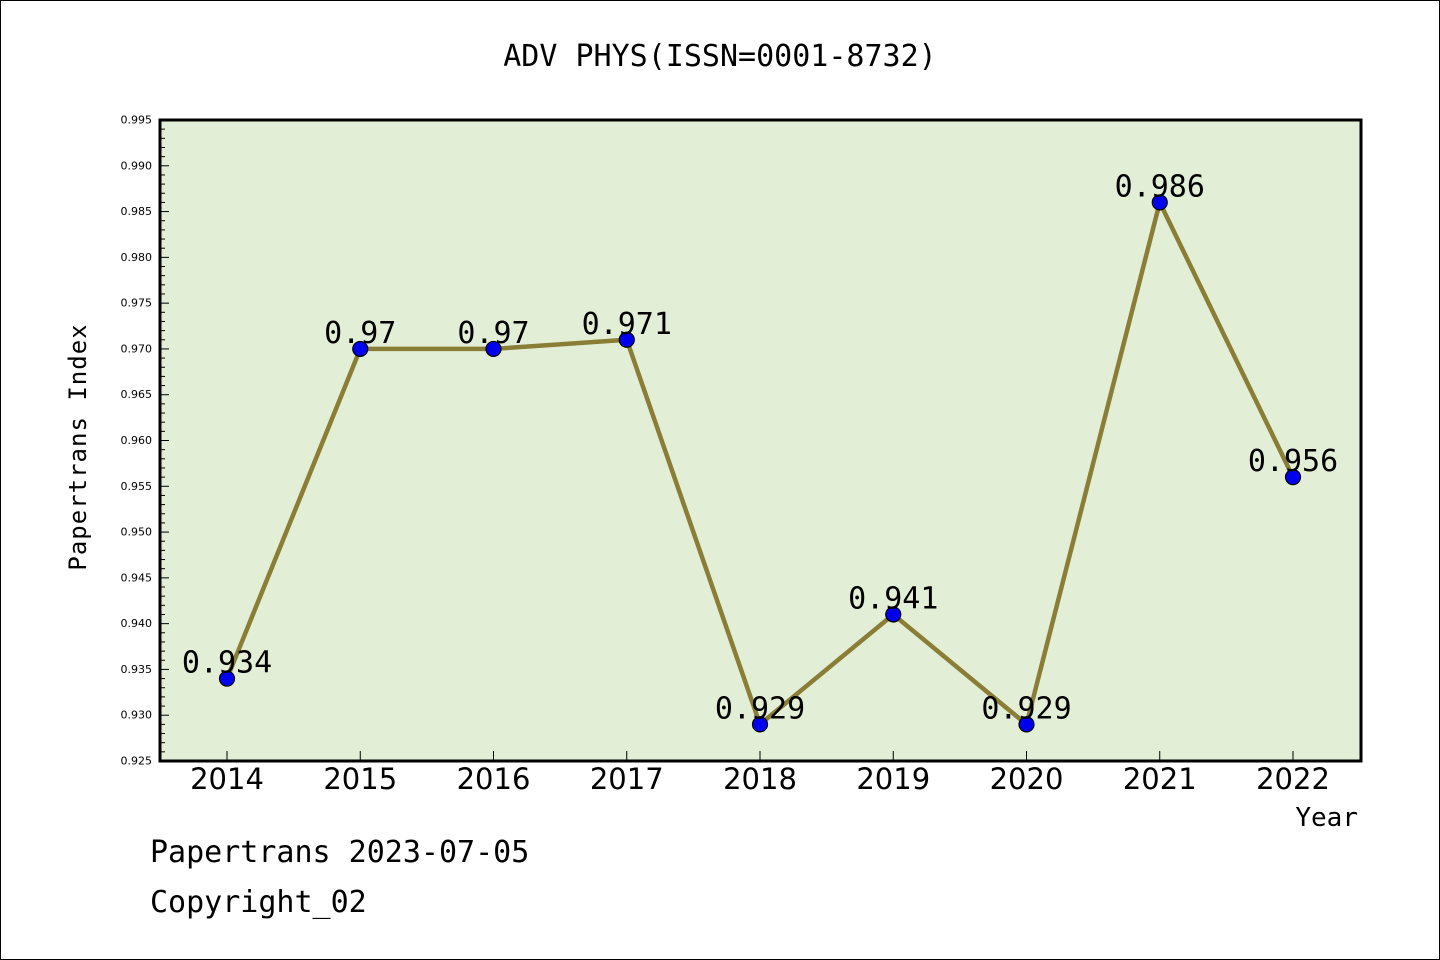  I want to click on y-tick-label: 0.980, so click(137, 257).